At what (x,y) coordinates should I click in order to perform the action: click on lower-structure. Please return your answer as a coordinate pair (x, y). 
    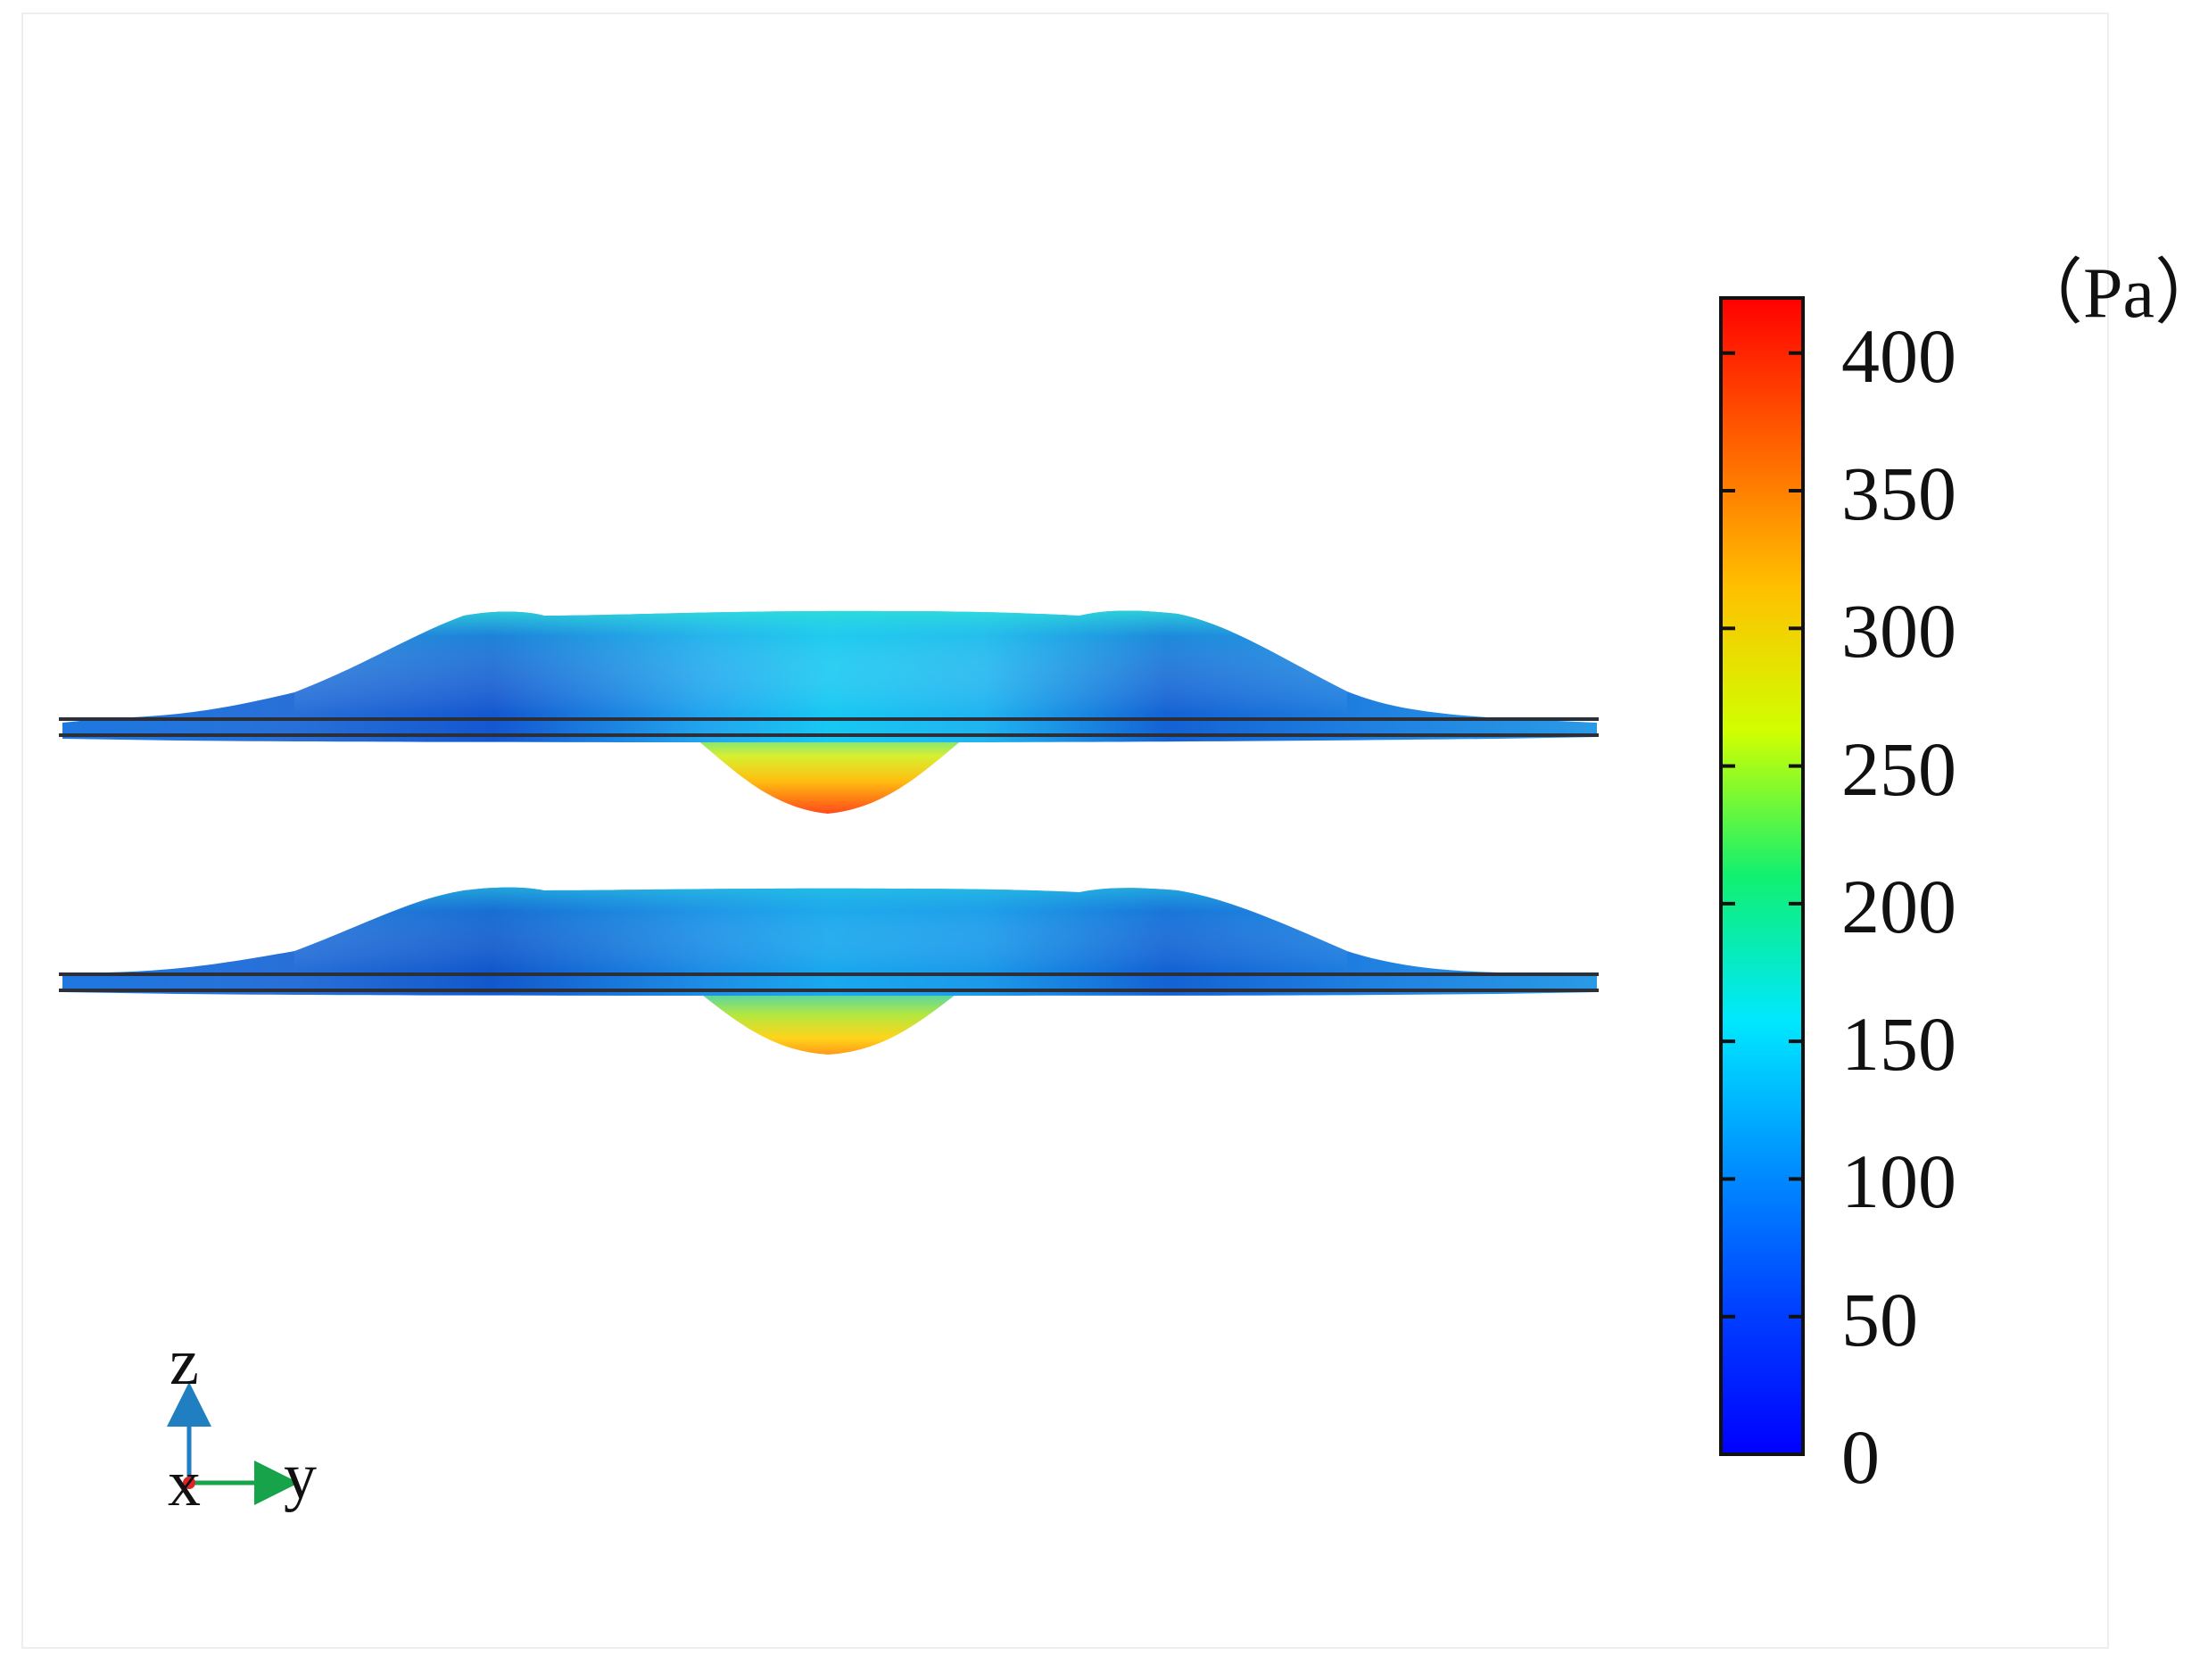
    Looking at the image, I should click on (829, 971).